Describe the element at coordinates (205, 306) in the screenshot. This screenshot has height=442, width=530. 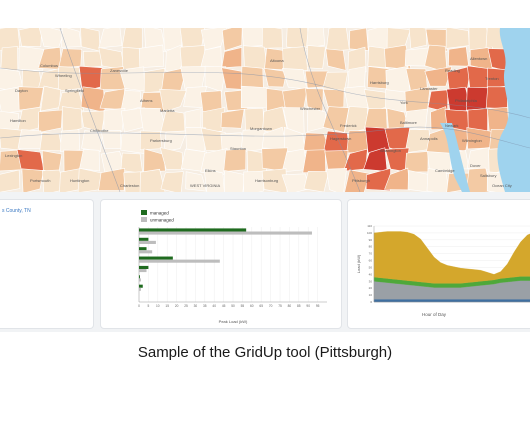
I see `x-tick-label: 35` at that location.